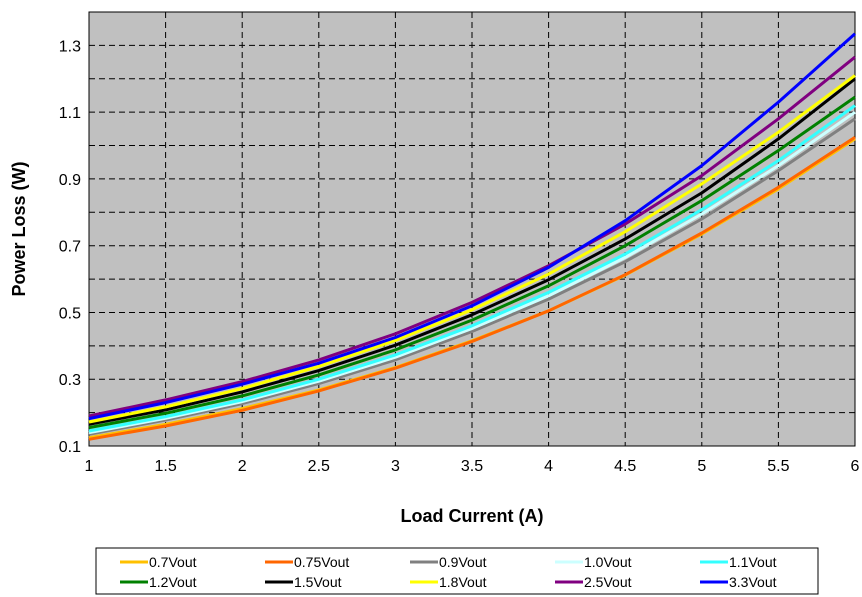  Describe the element at coordinates (70, 46) in the screenshot. I see `y-tick-label: 1.3` at that location.